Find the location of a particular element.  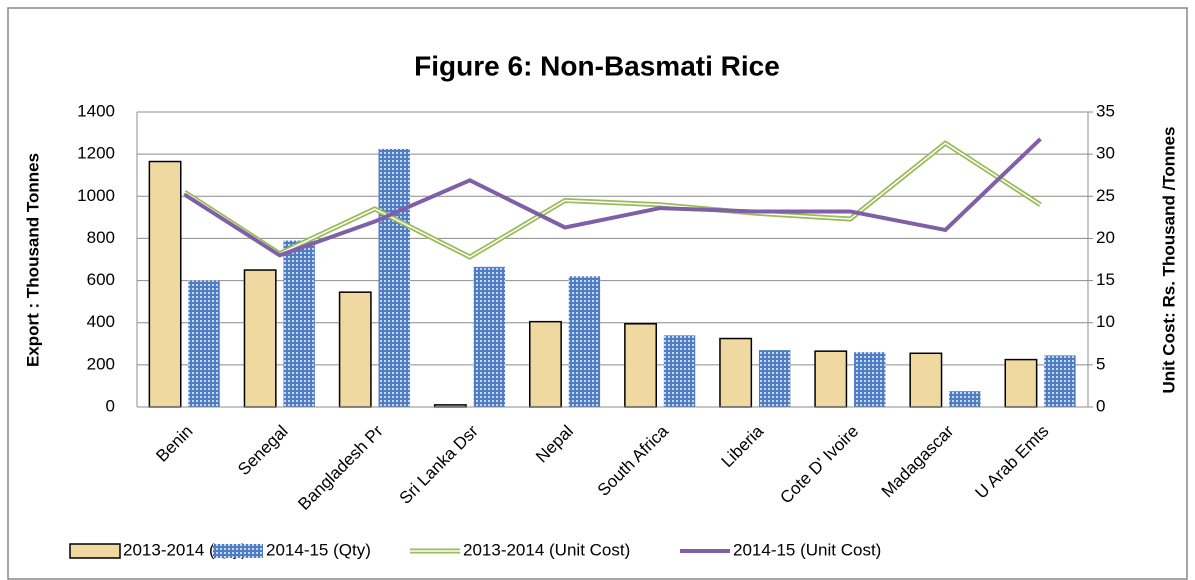

y2-tick-label: 20 is located at coordinates (1105, 237).